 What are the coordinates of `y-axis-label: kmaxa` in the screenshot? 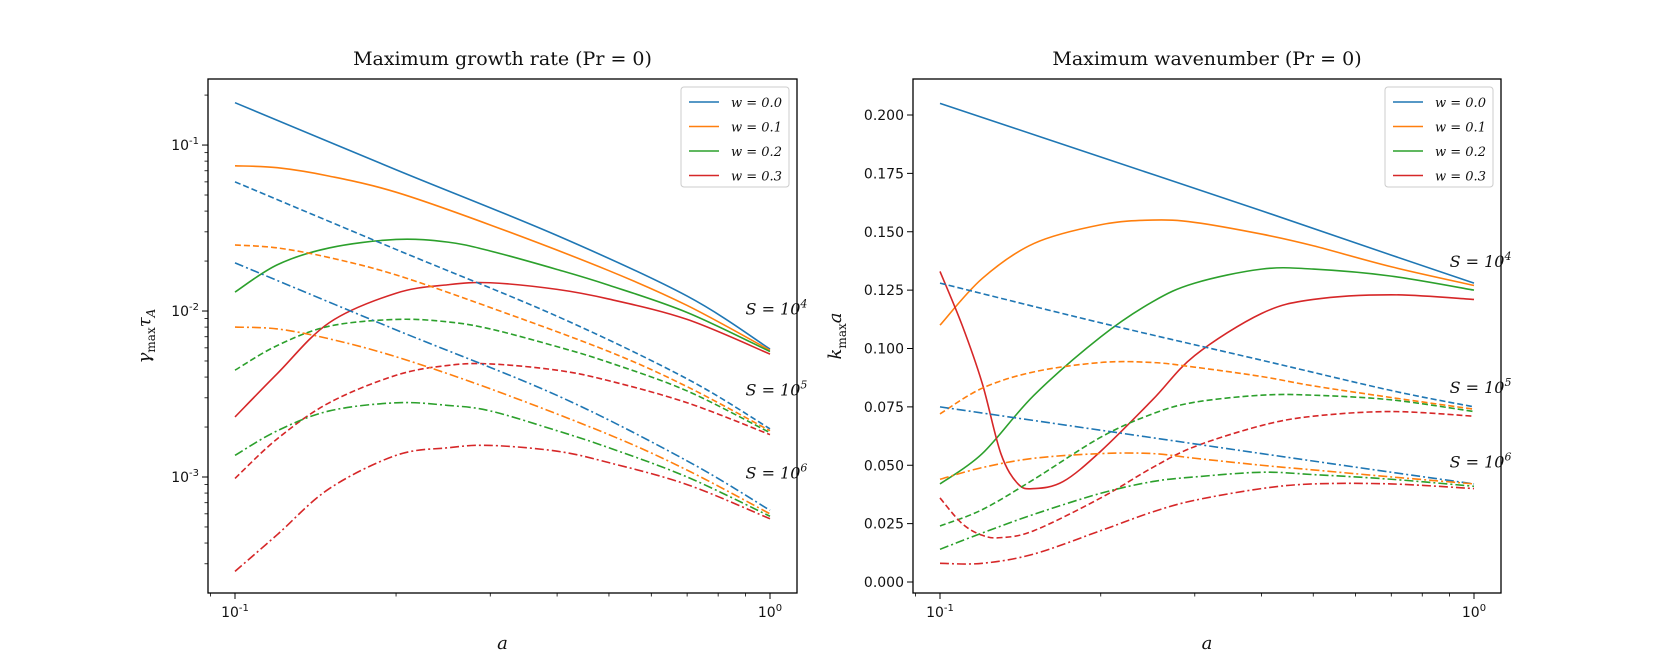 It's located at (837, 336).